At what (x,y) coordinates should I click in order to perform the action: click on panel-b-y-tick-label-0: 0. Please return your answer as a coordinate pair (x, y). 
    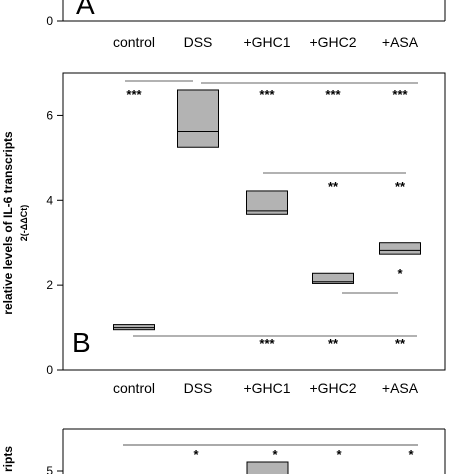
    Looking at the image, I should click on (49, 370).